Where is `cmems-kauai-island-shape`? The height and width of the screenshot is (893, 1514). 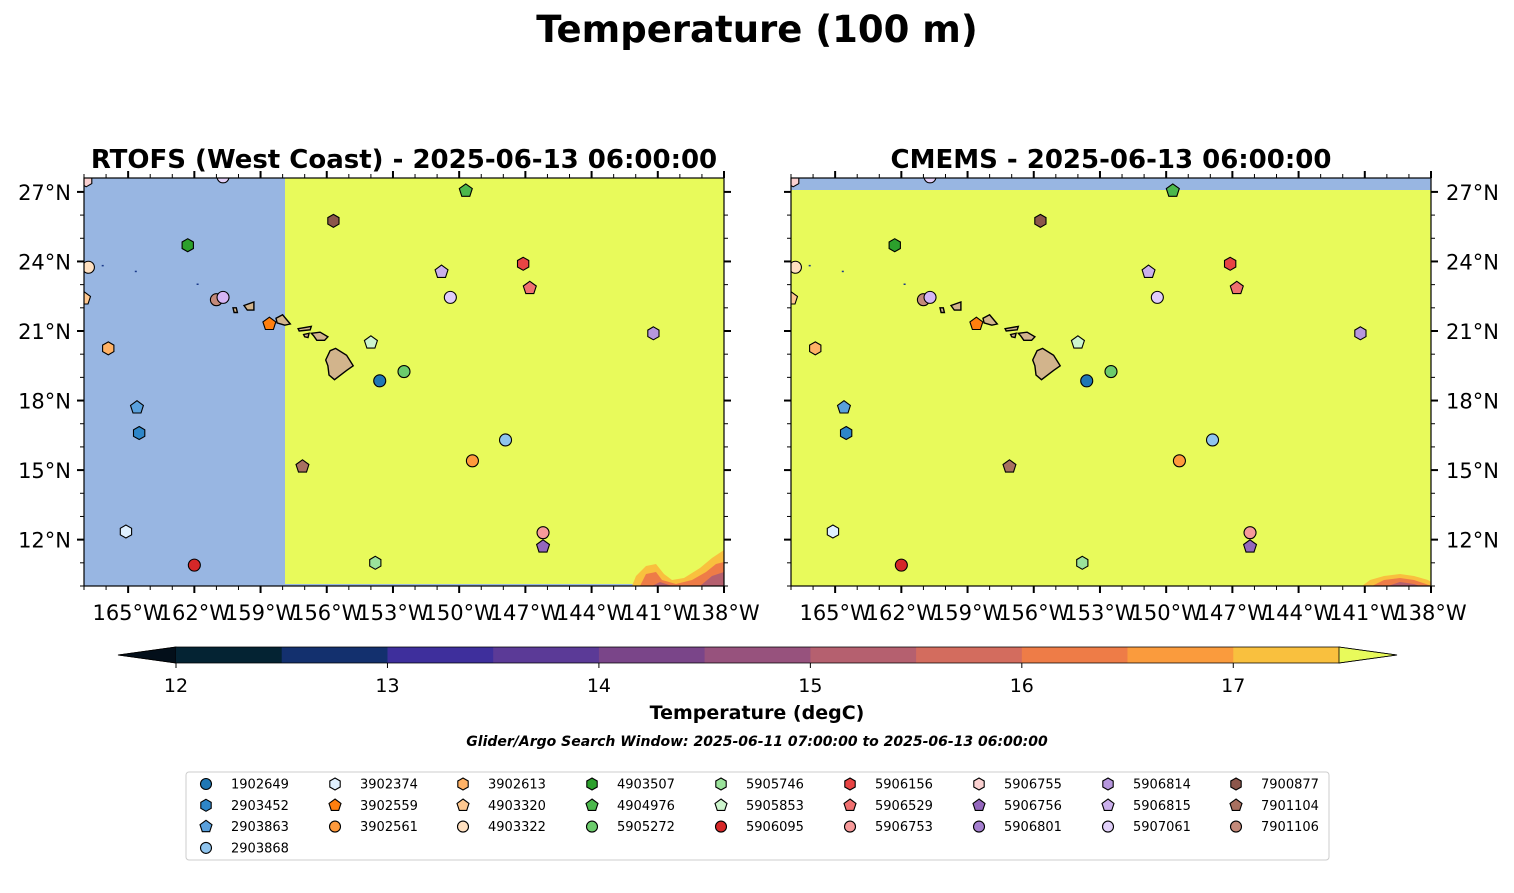
cmems-kauai-island-shape is located at coordinates (955, 306).